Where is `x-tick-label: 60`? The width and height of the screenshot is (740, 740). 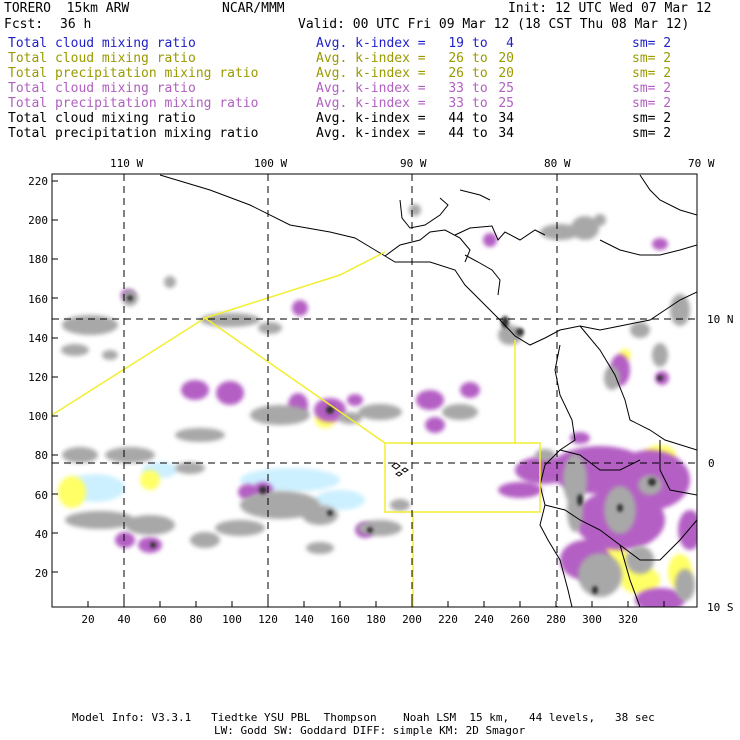 x-tick-label: 60 is located at coordinates (160, 619).